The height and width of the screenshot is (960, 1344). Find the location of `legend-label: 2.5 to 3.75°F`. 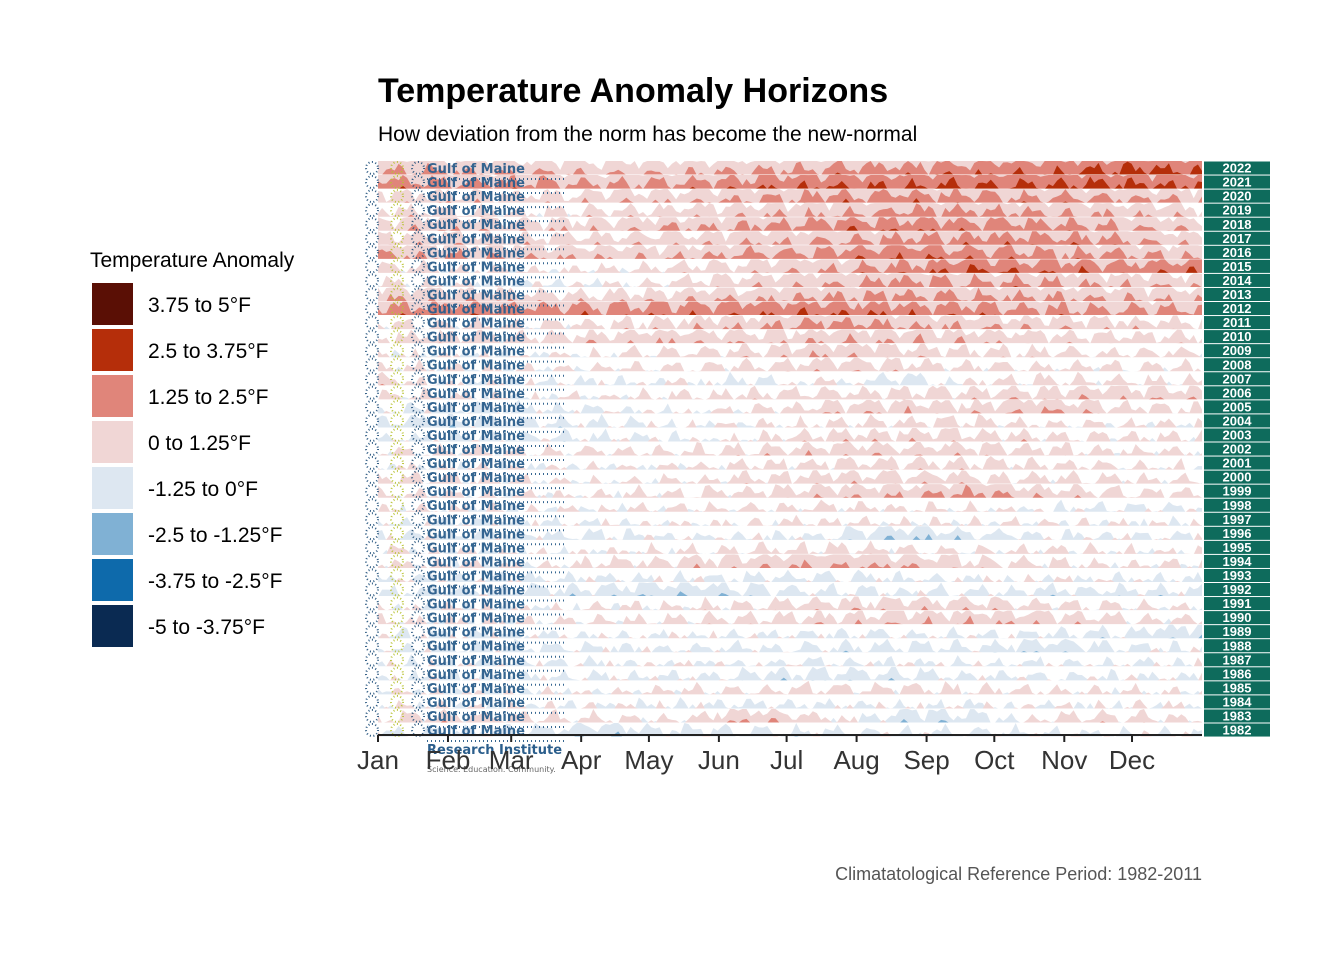

legend-label: 2.5 to 3.75°F is located at coordinates (208, 351).